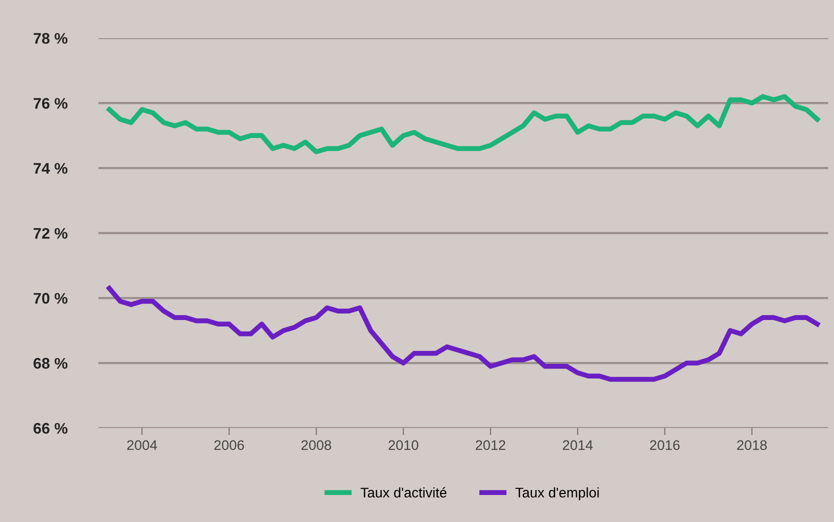 The width and height of the screenshot is (834, 522). I want to click on x-tick-label: 2004, so click(142, 445).